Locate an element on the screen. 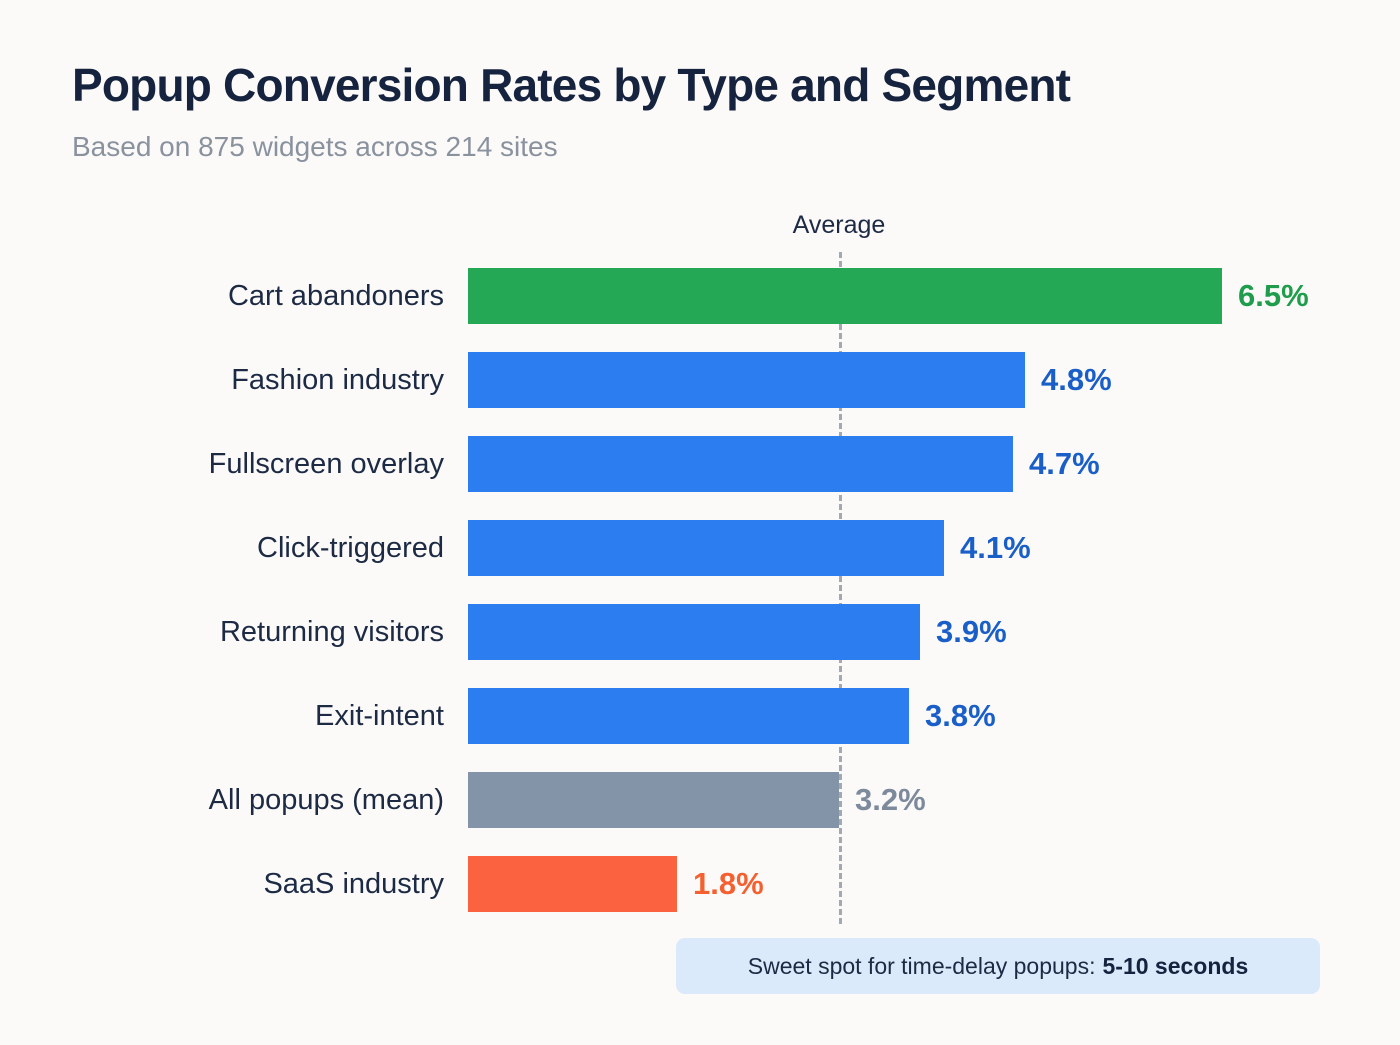 This screenshot has width=1400, height=1045. bar-row: Cart abandoners 6.5% is located at coordinates (700, 296).